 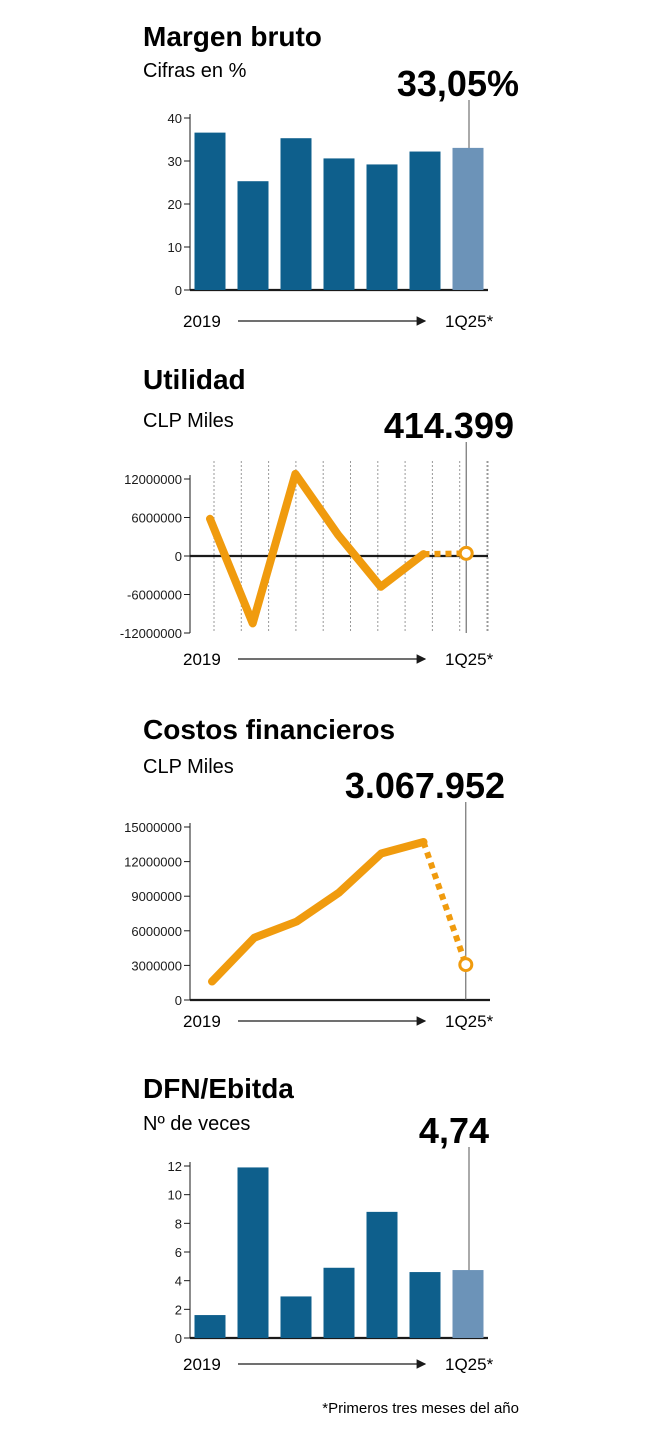 I want to click on series-line-projection, so click(x=444, y=903).